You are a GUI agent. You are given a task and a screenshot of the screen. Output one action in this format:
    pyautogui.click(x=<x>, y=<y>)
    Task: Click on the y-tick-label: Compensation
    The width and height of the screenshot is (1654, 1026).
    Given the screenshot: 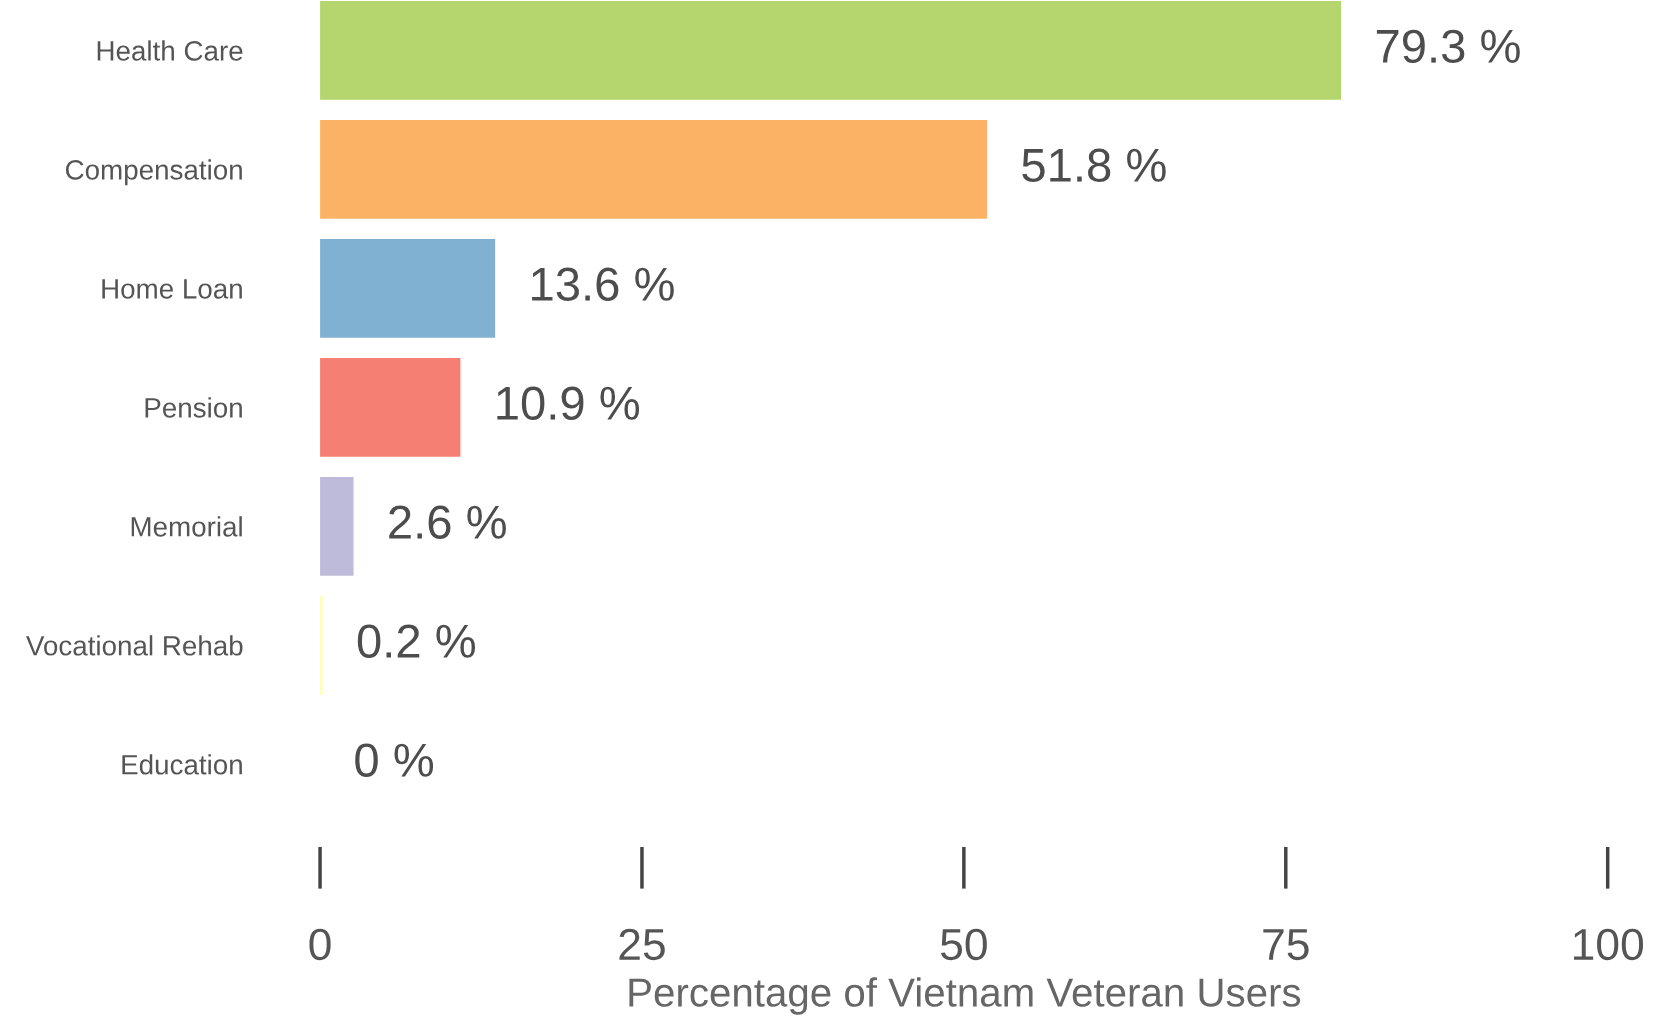 What is the action you would take?
    pyautogui.click(x=153, y=172)
    